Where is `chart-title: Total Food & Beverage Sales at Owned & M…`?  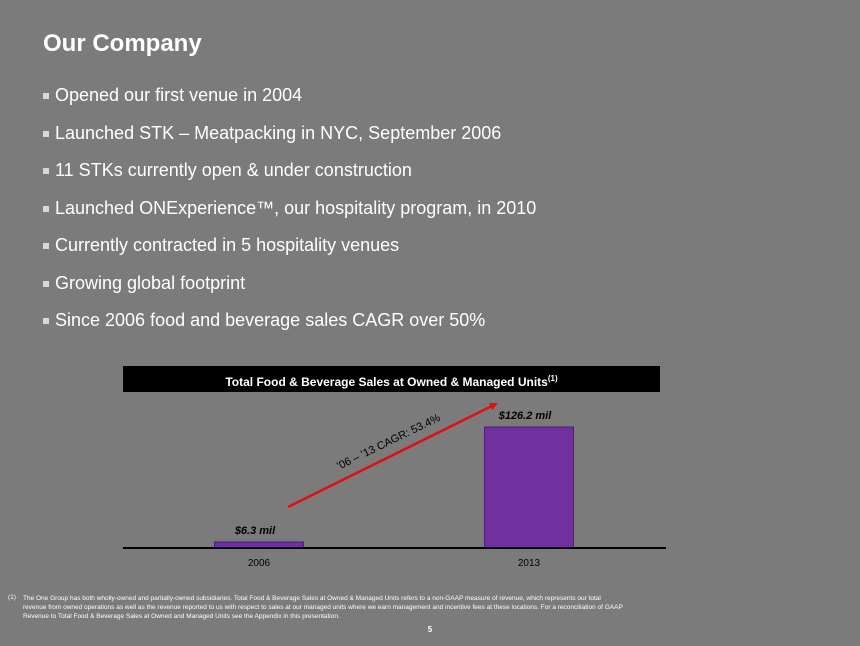 chart-title: Total Food & Beverage Sales at Owned & M… is located at coordinates (391, 379).